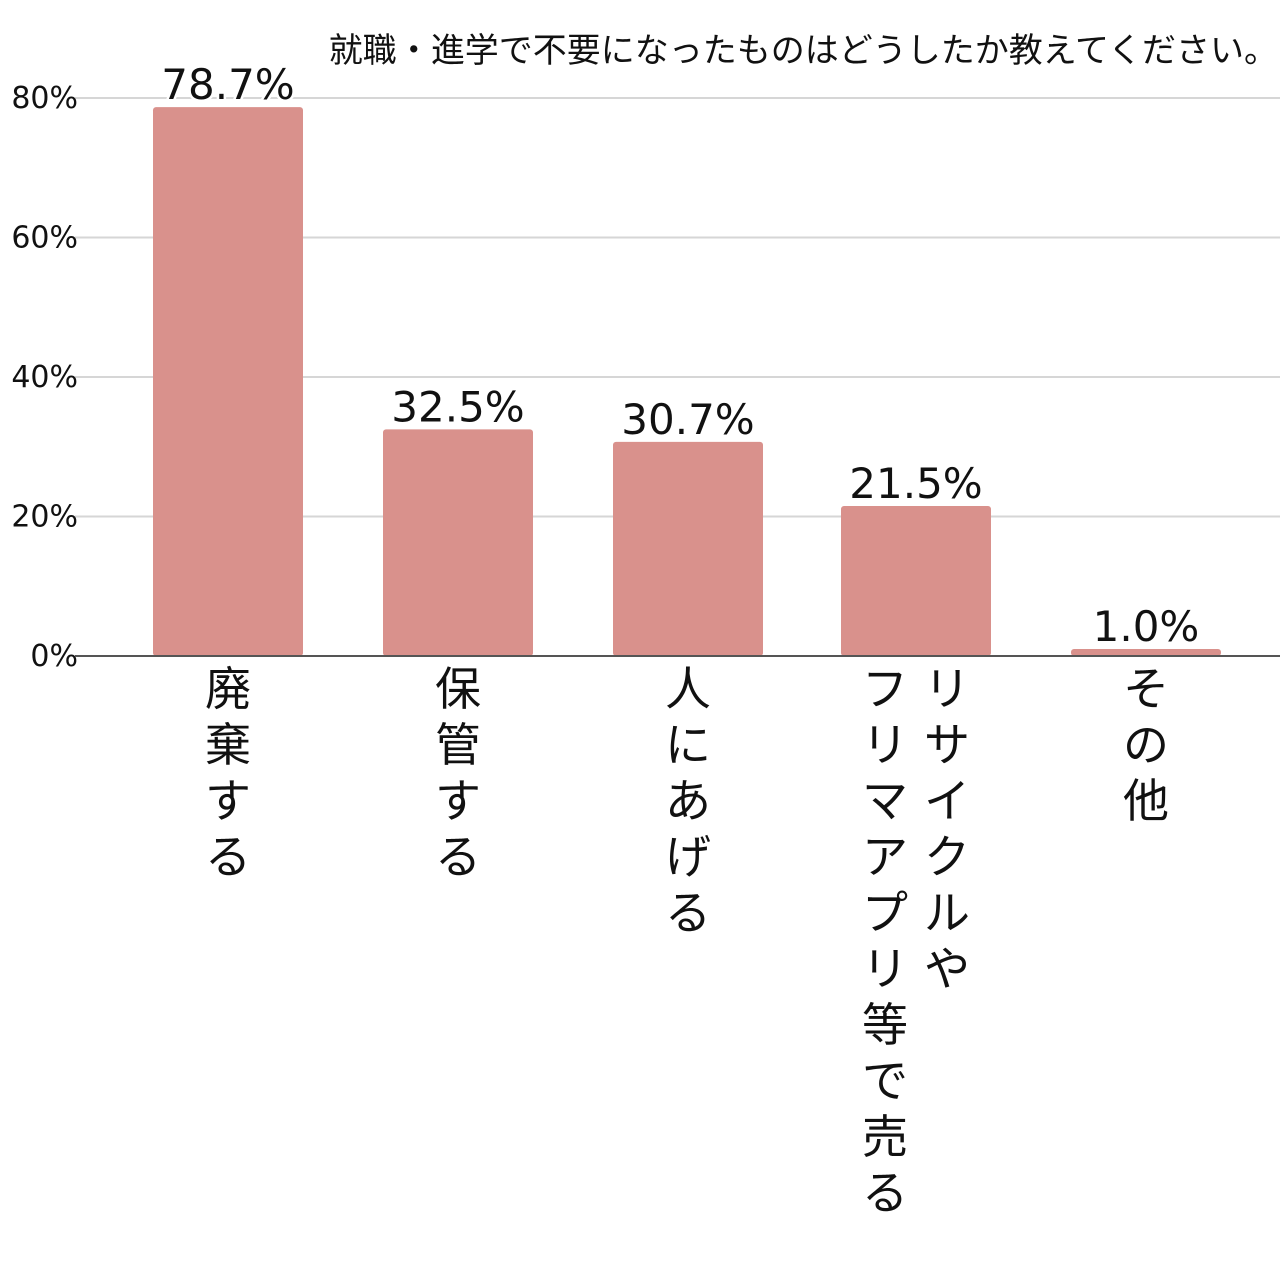 The width and height of the screenshot is (1280, 1280). What do you see at coordinates (803, 51) in the screenshot?
I see `chart-title: 就職・進学で不要になったものはどうしたか教えてください。` at bounding box center [803, 51].